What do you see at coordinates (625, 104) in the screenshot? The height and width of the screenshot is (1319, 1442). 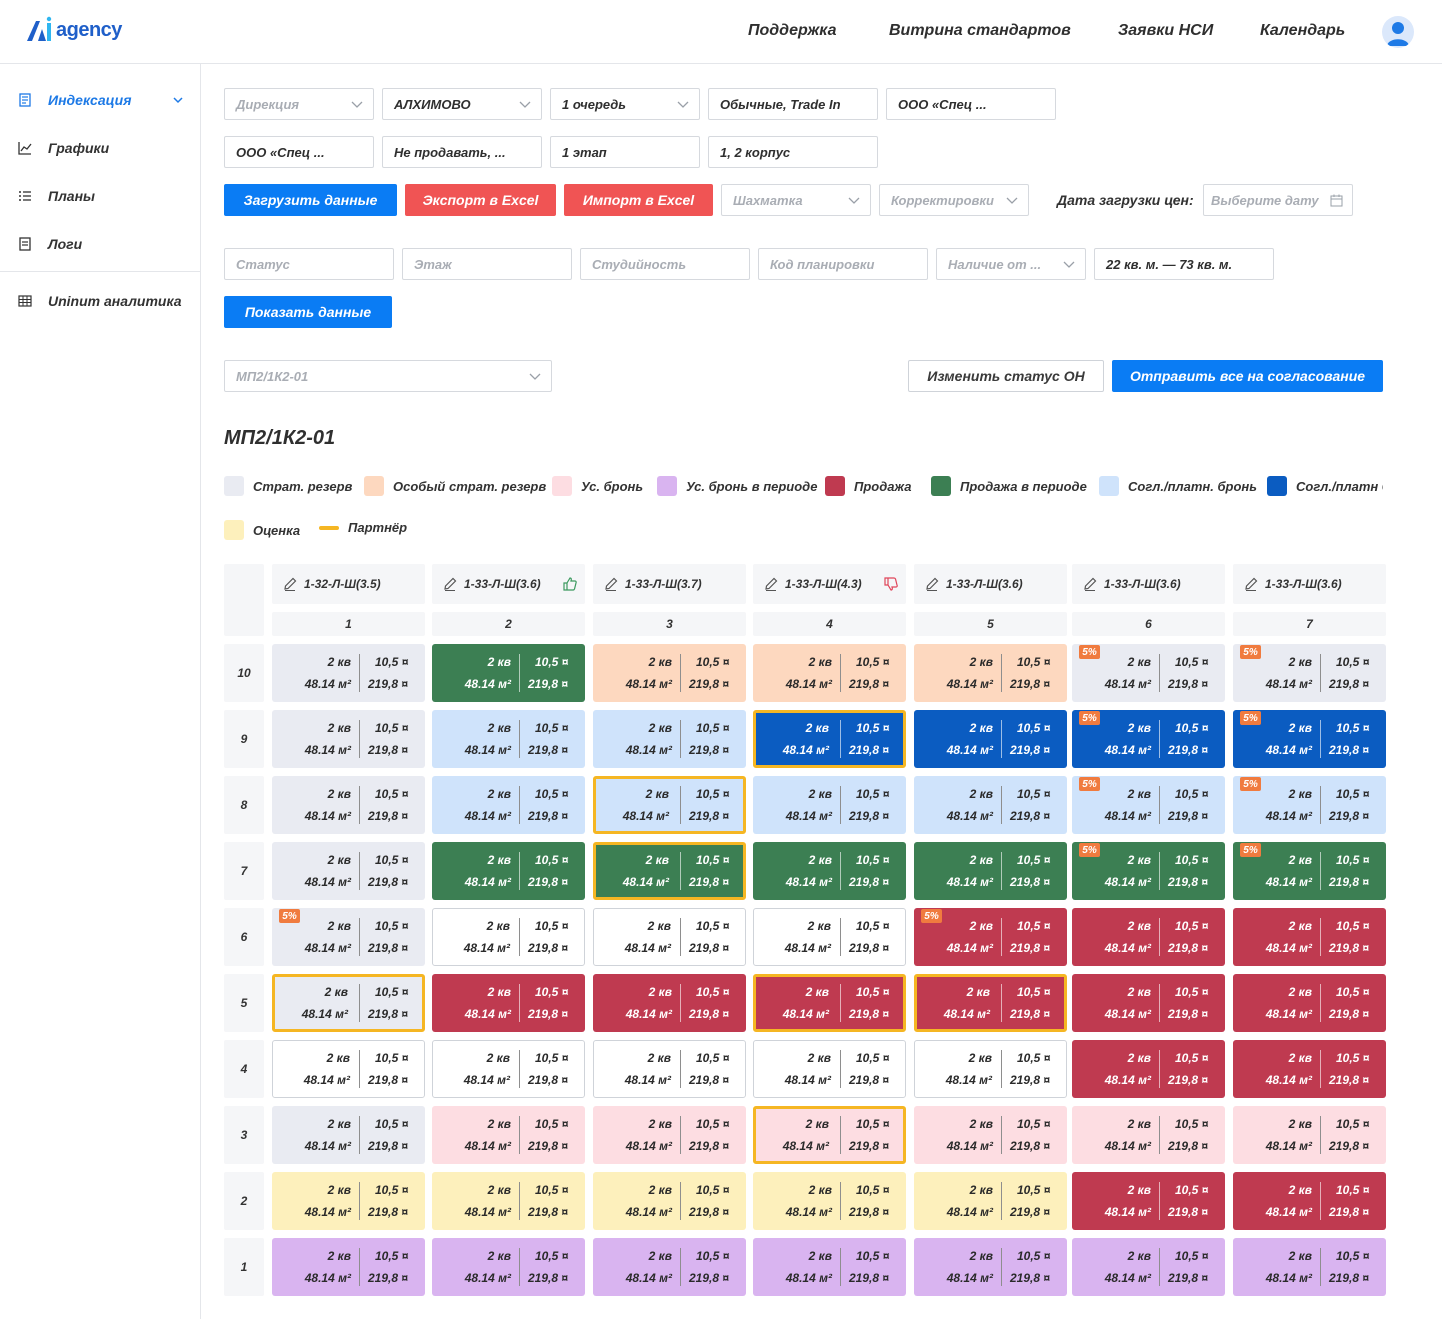 I see `queue-select: 1 очередь` at bounding box center [625, 104].